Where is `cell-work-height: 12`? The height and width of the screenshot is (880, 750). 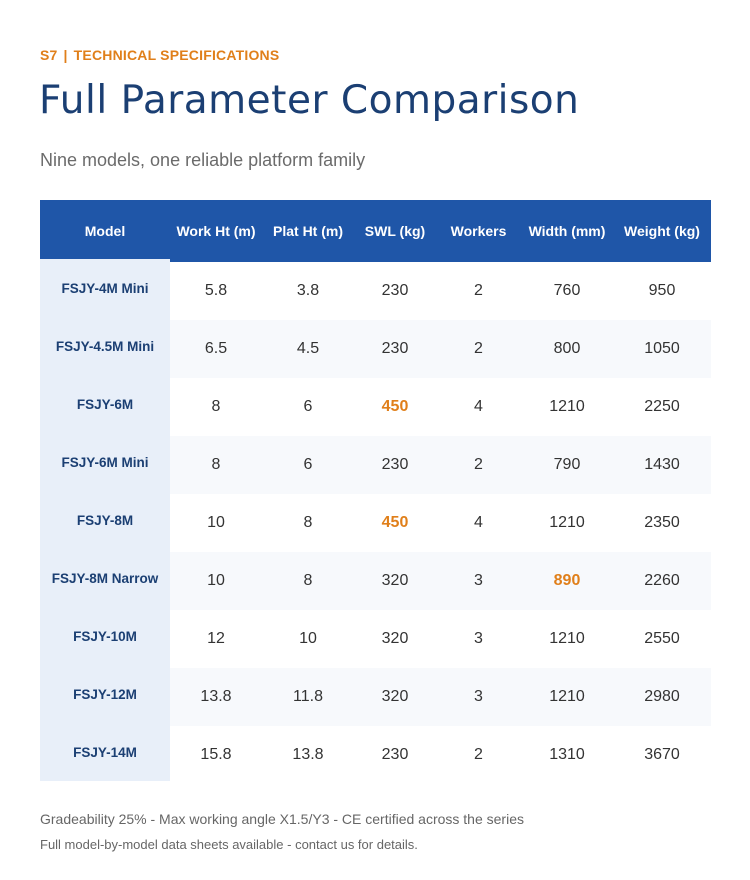 cell-work-height: 12 is located at coordinates (216, 638).